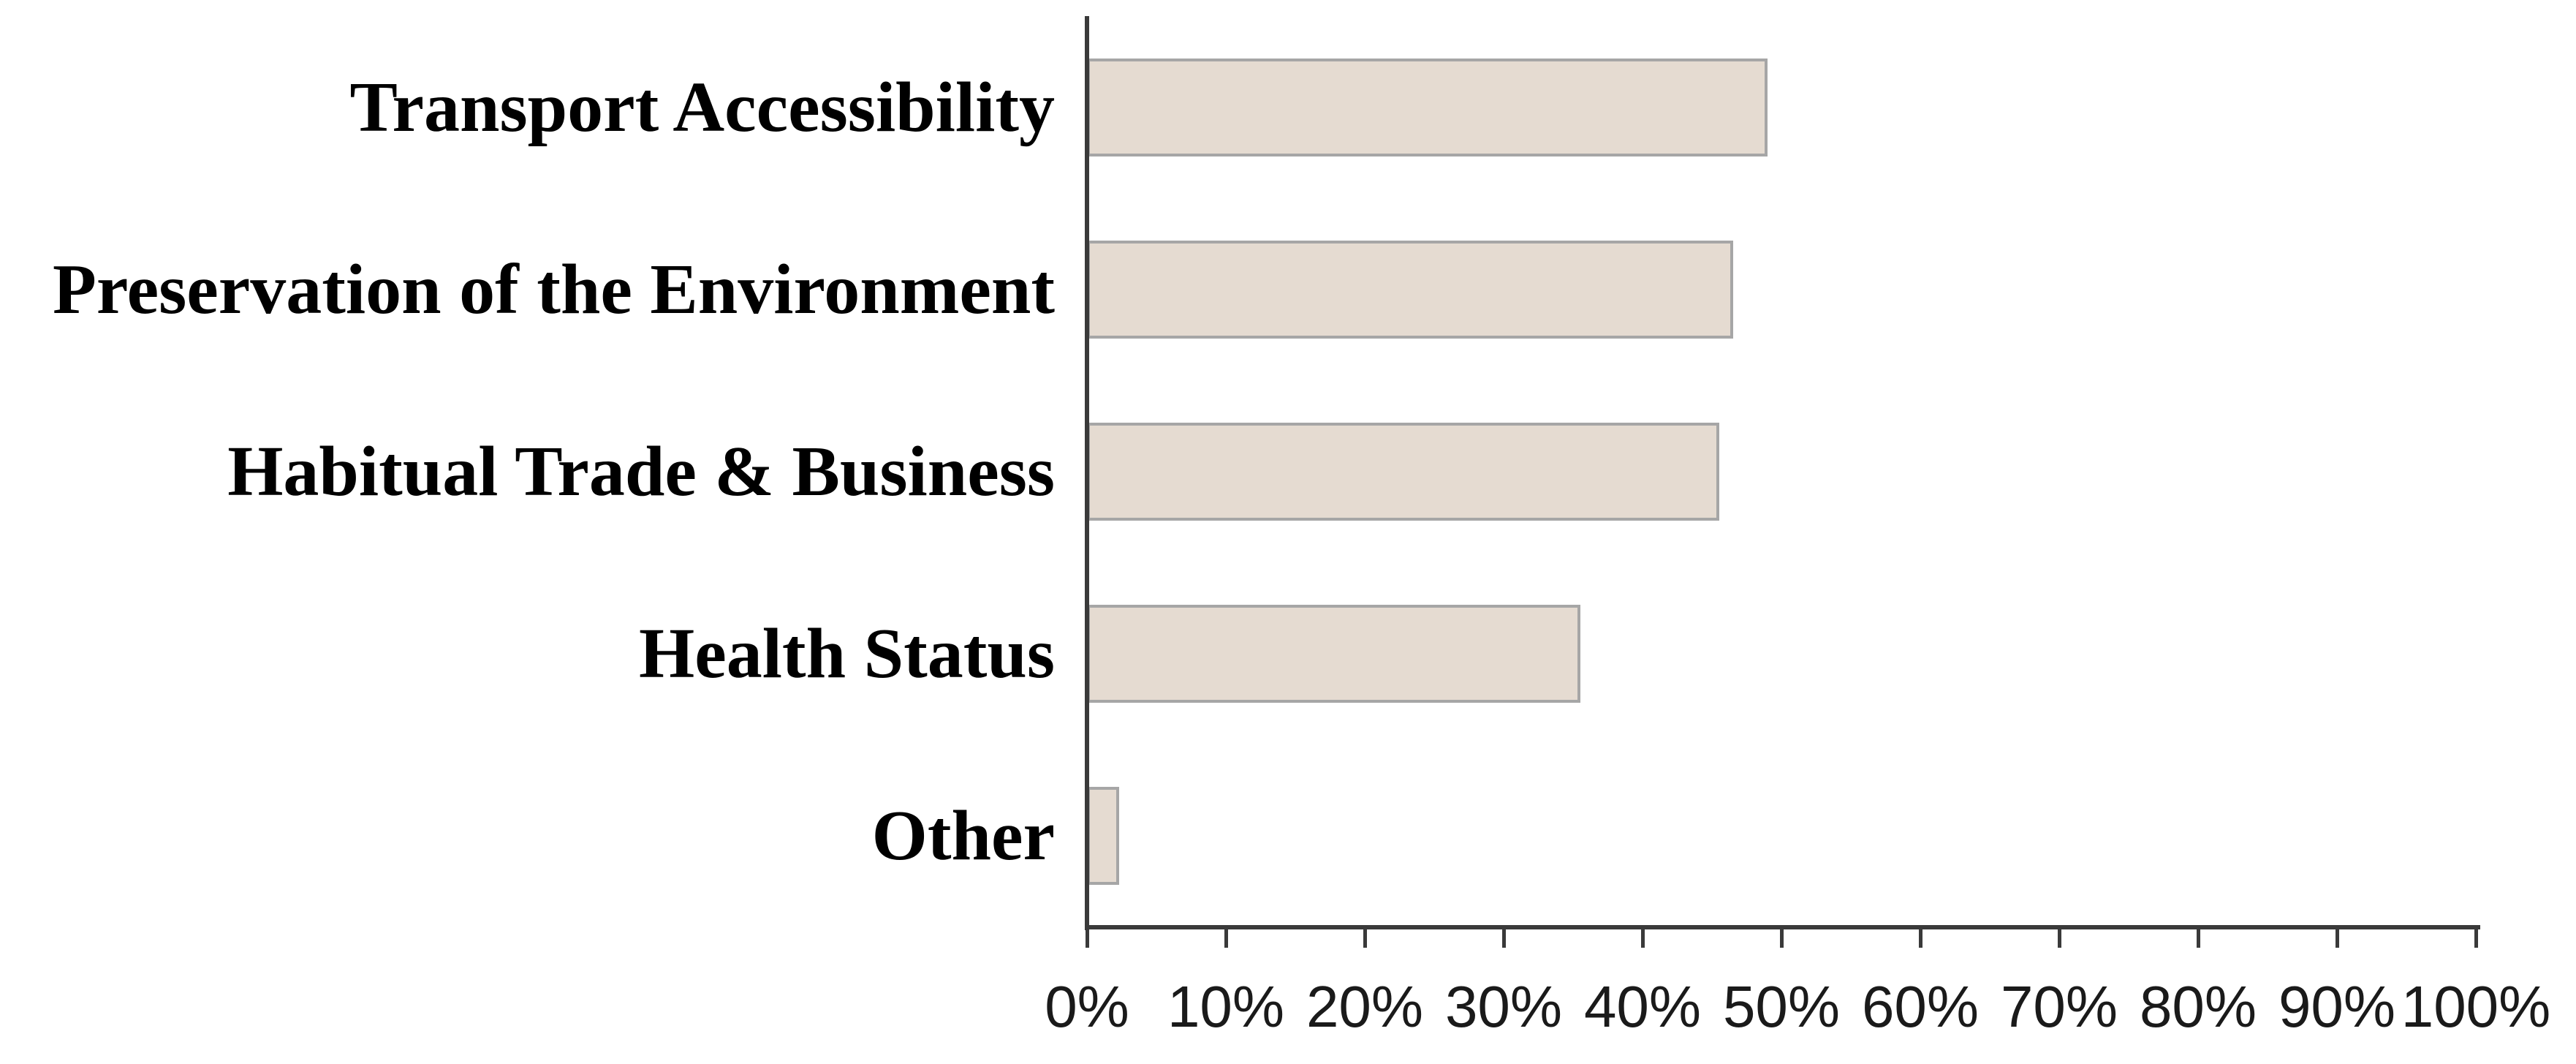 The width and height of the screenshot is (2576, 1064). Describe the element at coordinates (641, 471) in the screenshot. I see `category-label-habitual-trade-business: Habitual Trade & Business` at that location.